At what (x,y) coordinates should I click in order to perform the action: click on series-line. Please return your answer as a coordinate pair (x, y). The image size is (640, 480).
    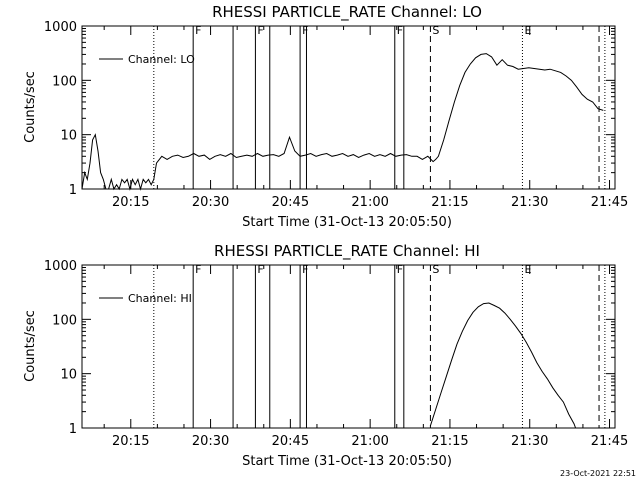
    Looking at the image, I should click on (503, 365).